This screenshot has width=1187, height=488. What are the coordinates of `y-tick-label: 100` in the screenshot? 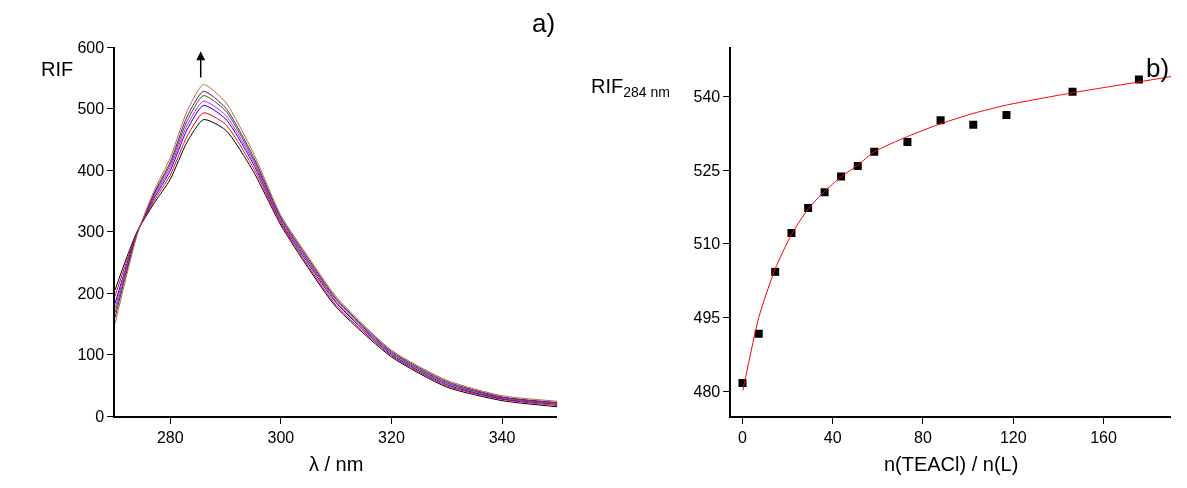 It's located at (91, 355).